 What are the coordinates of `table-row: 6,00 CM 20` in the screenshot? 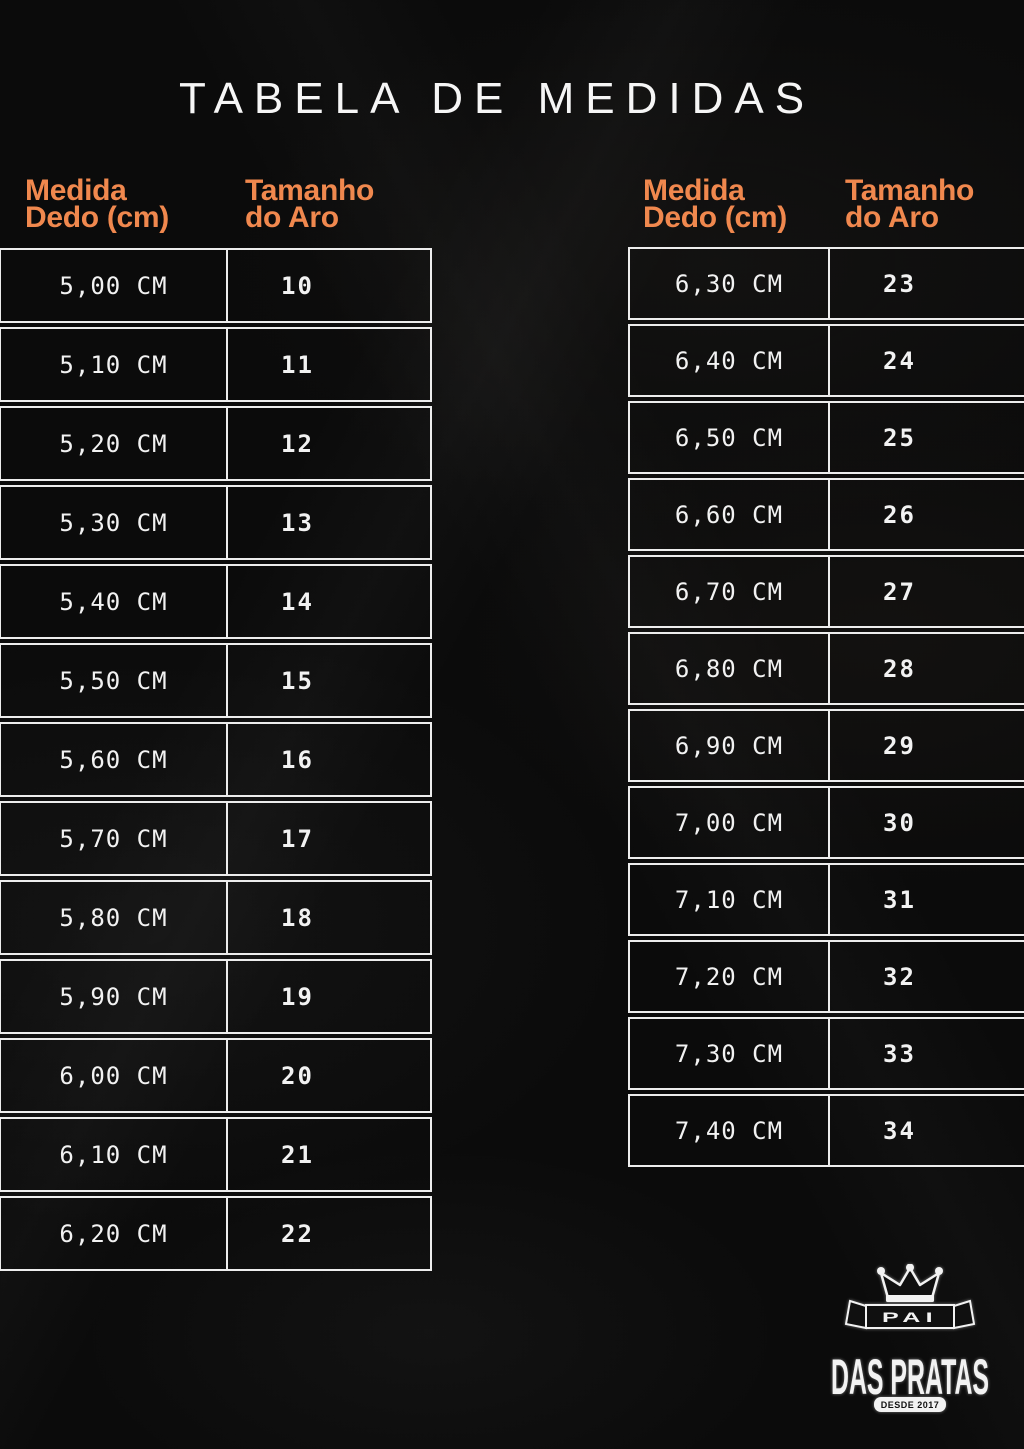 It's located at (216, 1075).